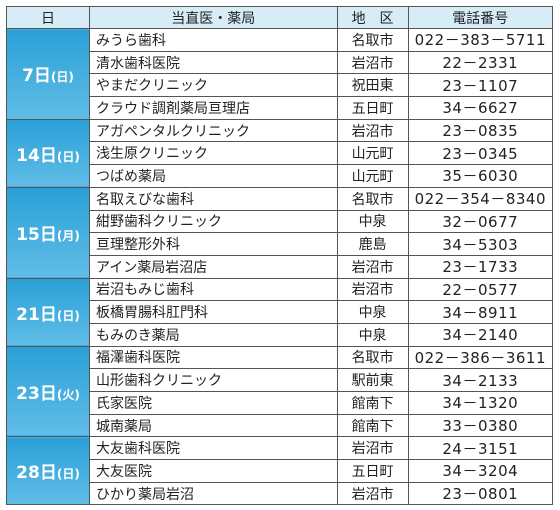 The width and height of the screenshot is (560, 510). I want to click on facility-name: やまだクリニック, so click(213, 85).